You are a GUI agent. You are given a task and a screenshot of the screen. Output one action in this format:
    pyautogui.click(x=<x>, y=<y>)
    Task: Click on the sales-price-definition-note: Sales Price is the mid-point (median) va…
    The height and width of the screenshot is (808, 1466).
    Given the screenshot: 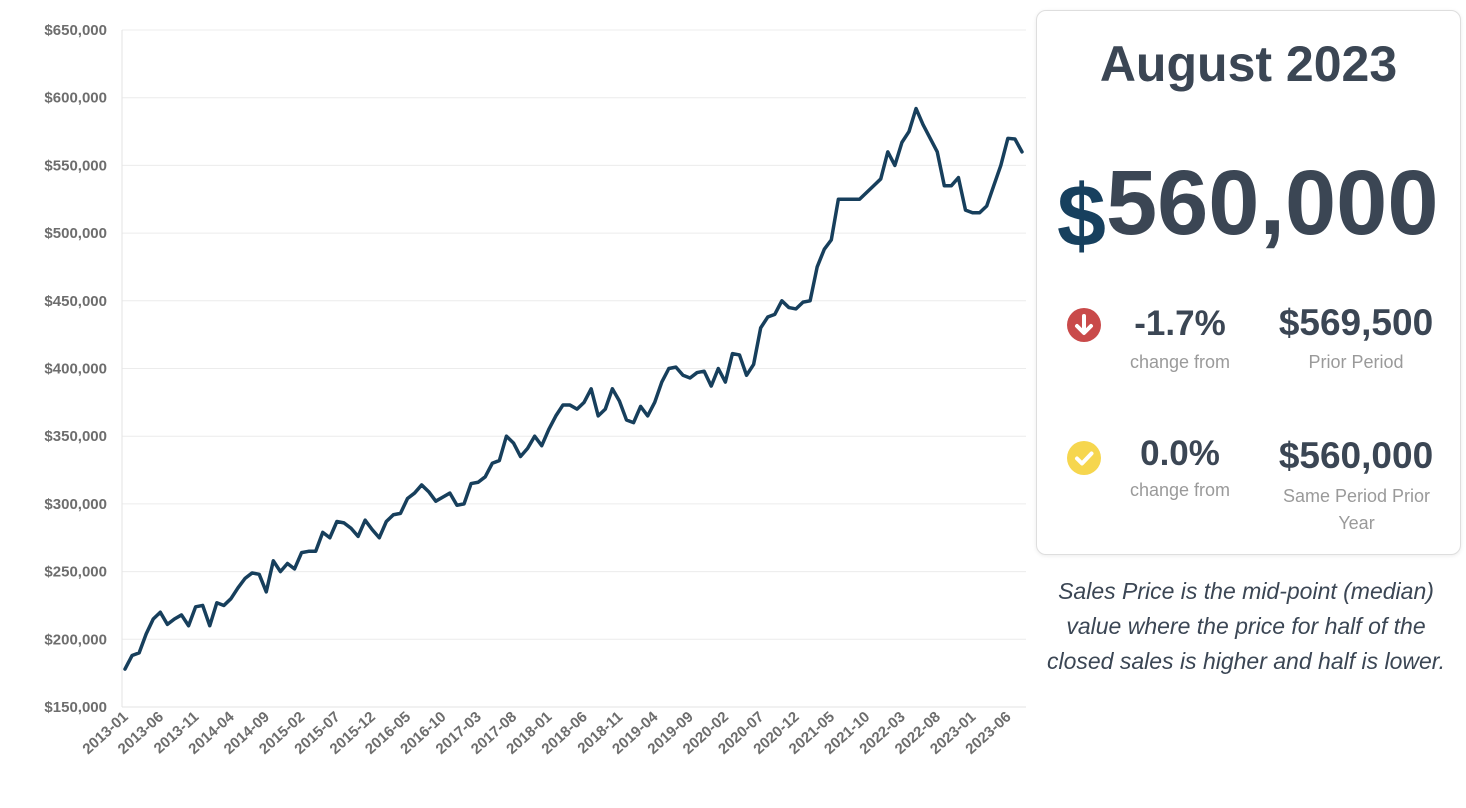 What is the action you would take?
    pyautogui.click(x=1246, y=626)
    